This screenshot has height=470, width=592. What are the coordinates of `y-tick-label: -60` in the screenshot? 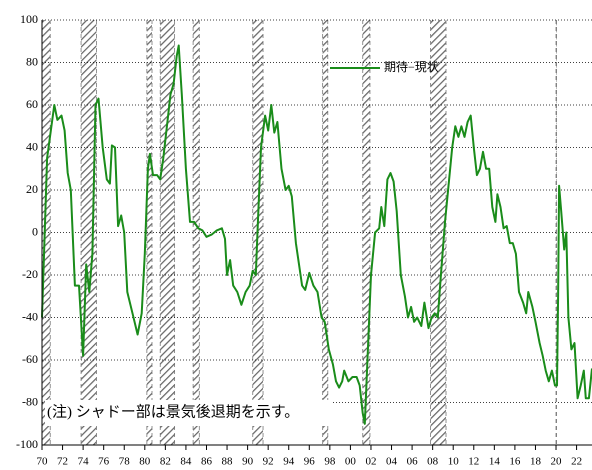 It's located at (30, 359).